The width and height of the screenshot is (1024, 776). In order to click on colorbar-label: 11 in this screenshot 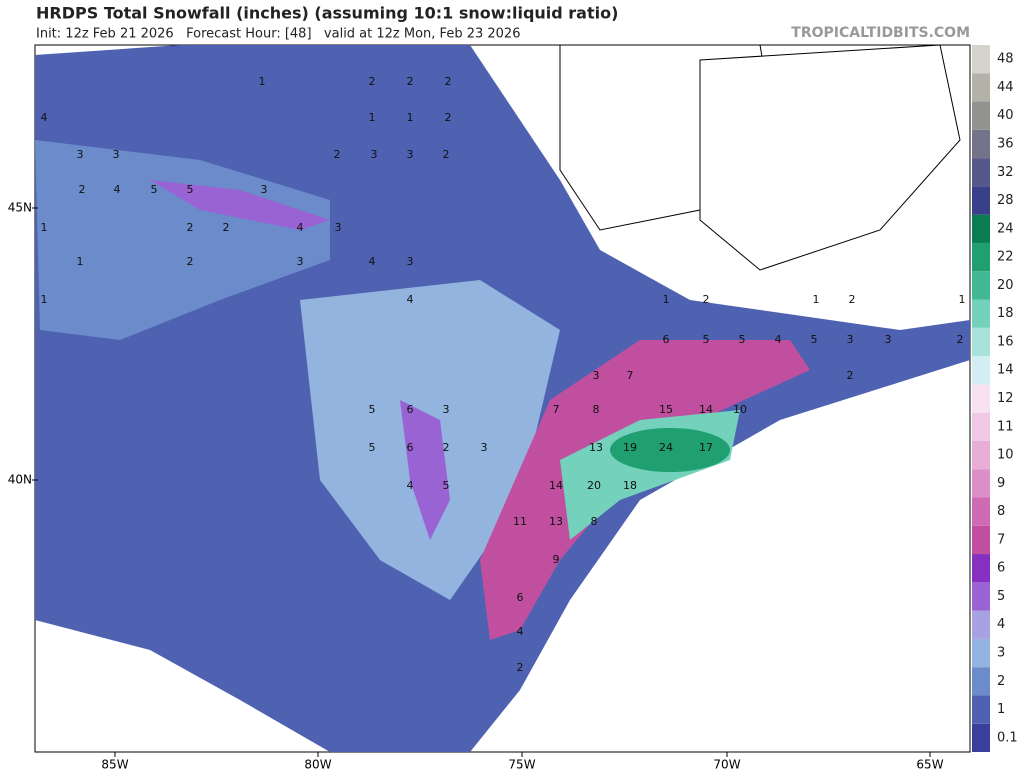, I will do `click(1005, 426)`.